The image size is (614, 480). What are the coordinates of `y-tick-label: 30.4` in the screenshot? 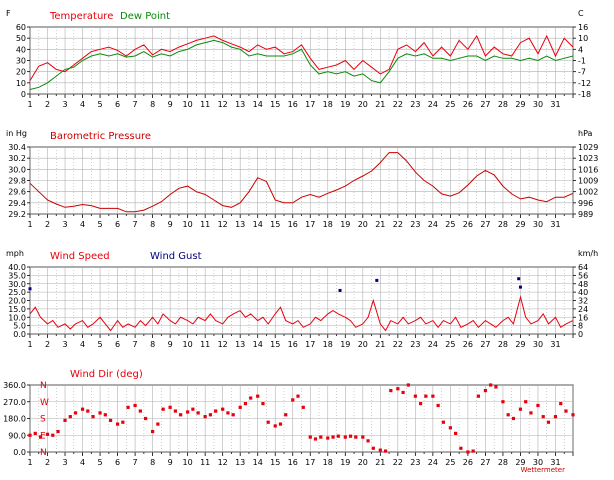 It's located at (17, 147).